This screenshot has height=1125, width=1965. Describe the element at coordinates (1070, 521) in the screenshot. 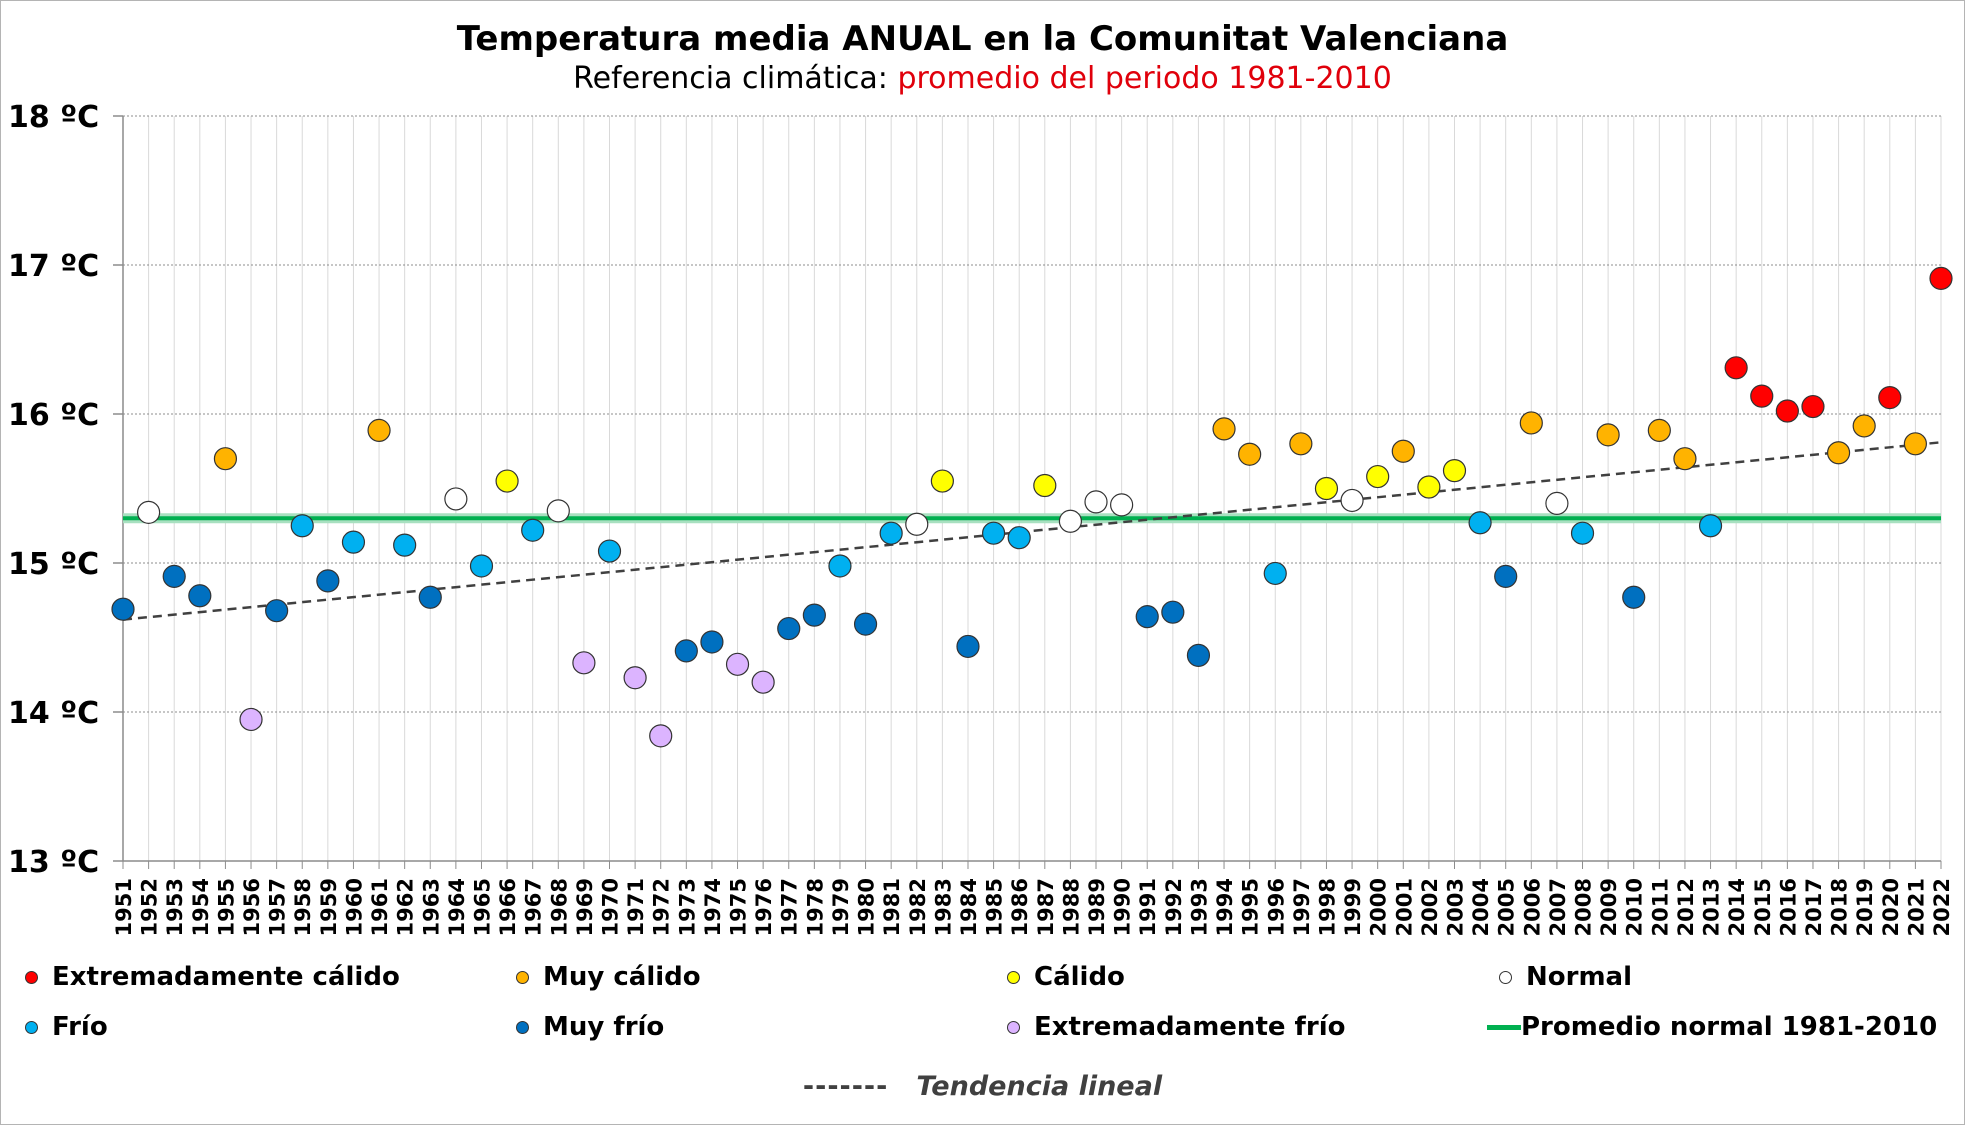

I see `data-point-1988` at that location.